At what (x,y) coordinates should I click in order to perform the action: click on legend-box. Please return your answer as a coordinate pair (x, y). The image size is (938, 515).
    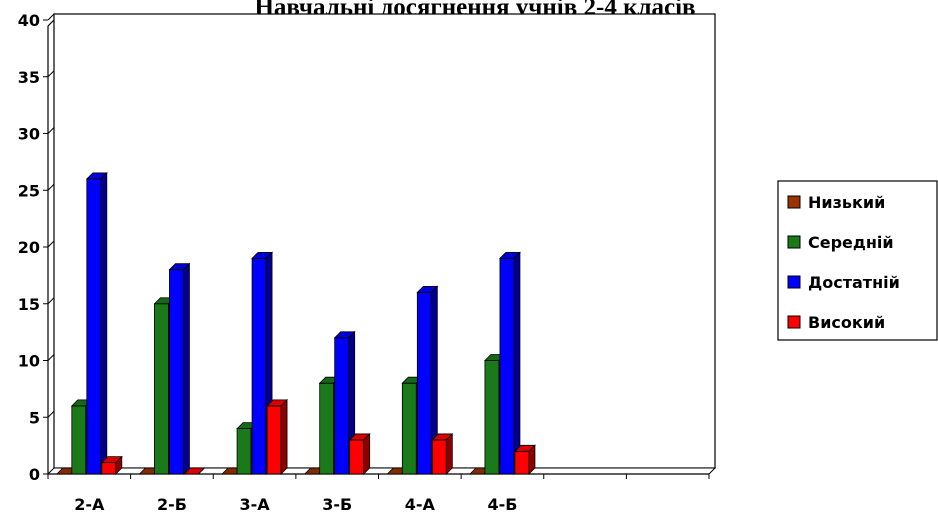
    Looking at the image, I should click on (857, 260).